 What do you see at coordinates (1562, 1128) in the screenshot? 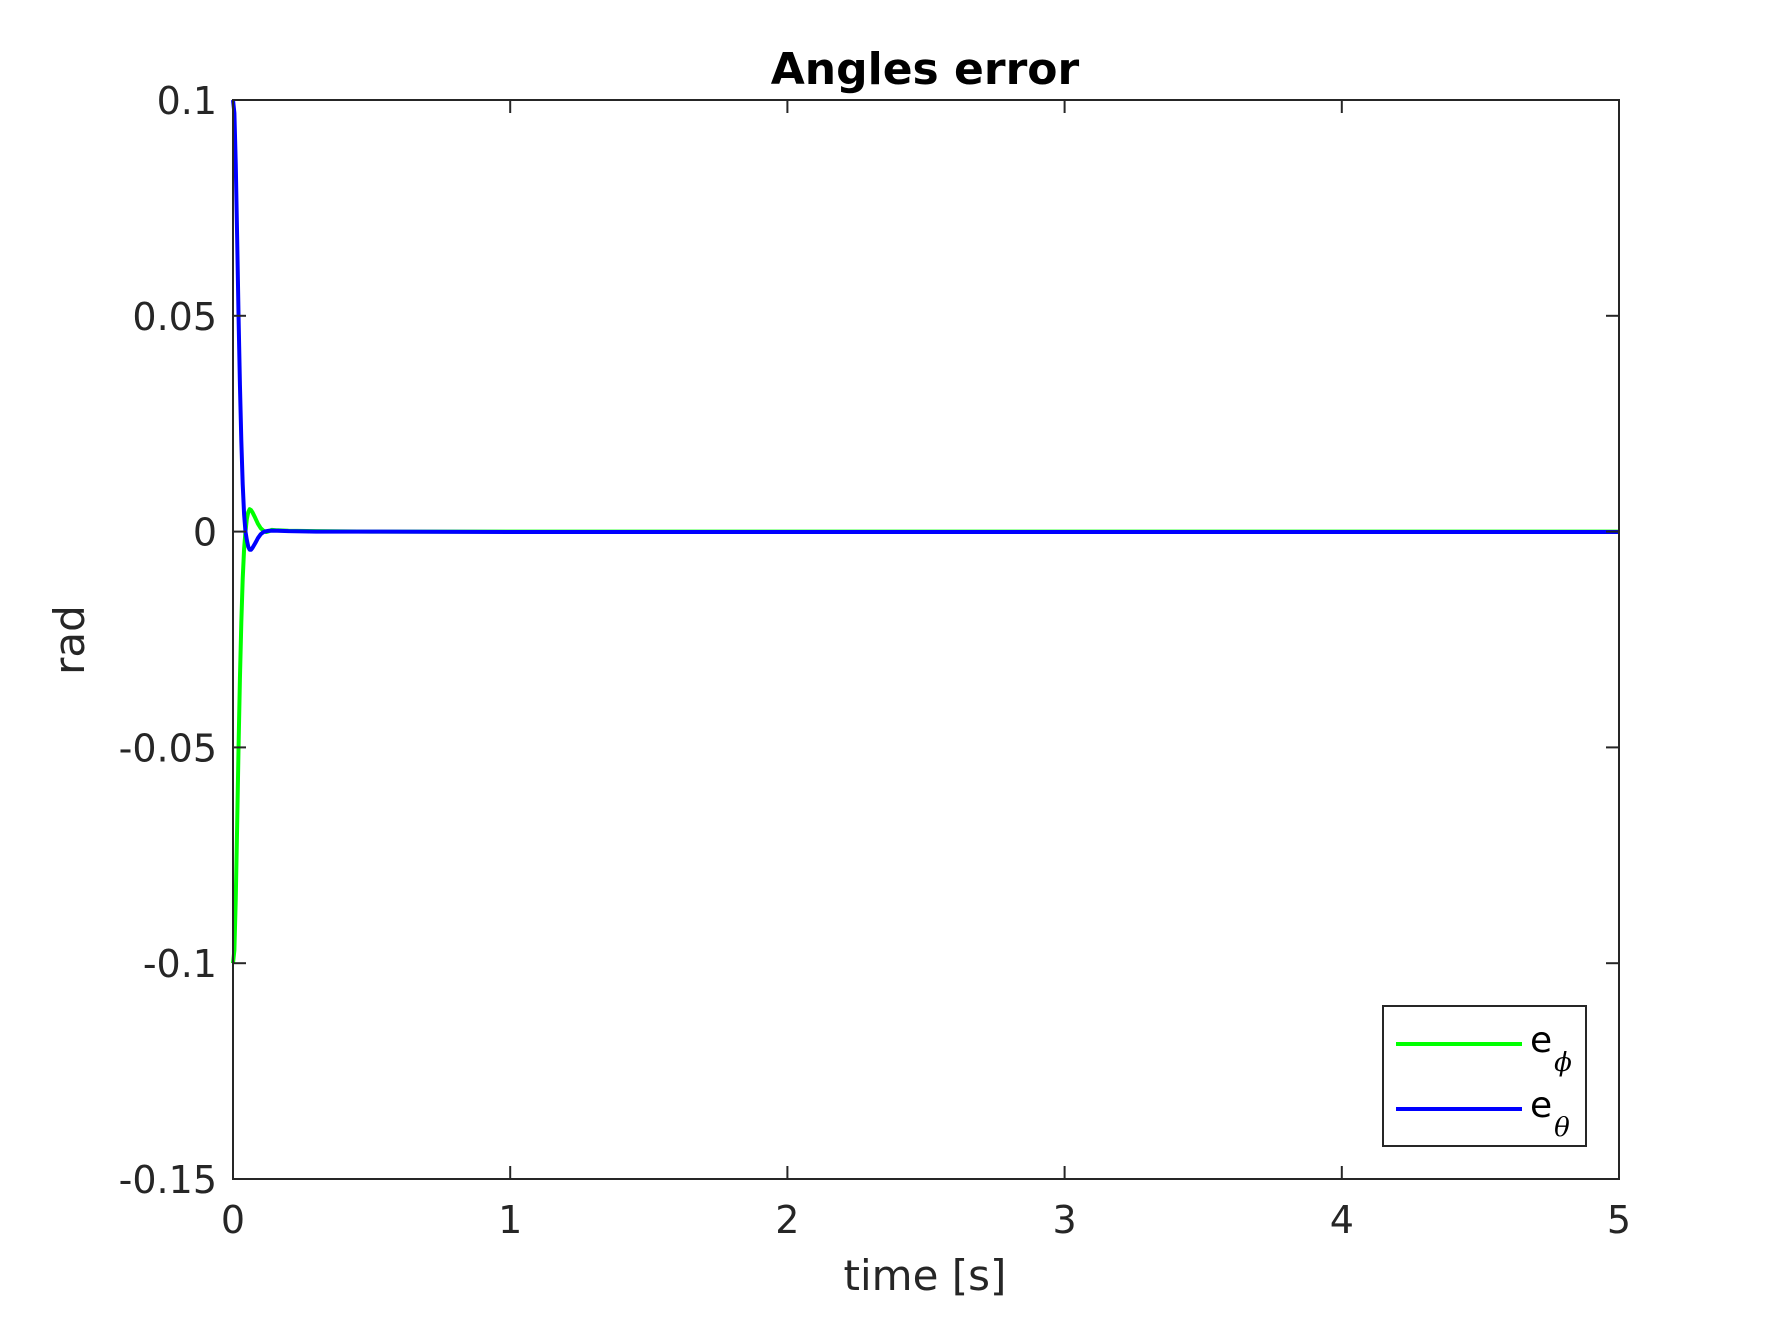
I see `legend-label-theta-sub: θ` at bounding box center [1562, 1128].